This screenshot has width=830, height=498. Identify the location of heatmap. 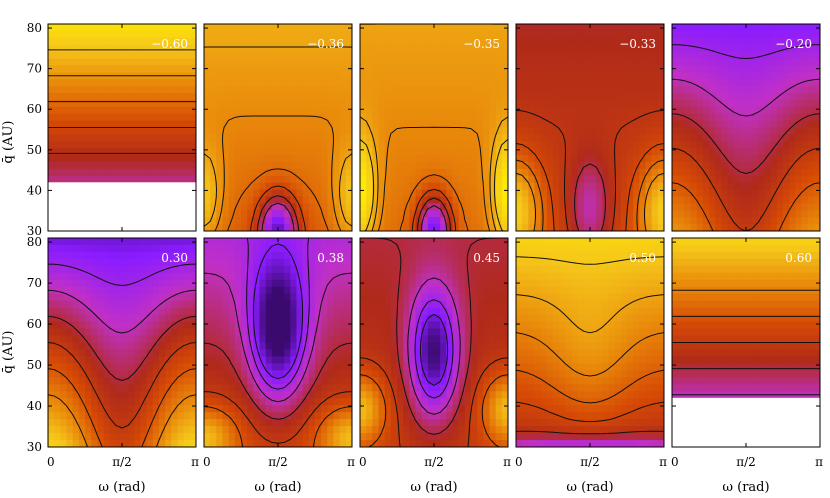
(590, 127).